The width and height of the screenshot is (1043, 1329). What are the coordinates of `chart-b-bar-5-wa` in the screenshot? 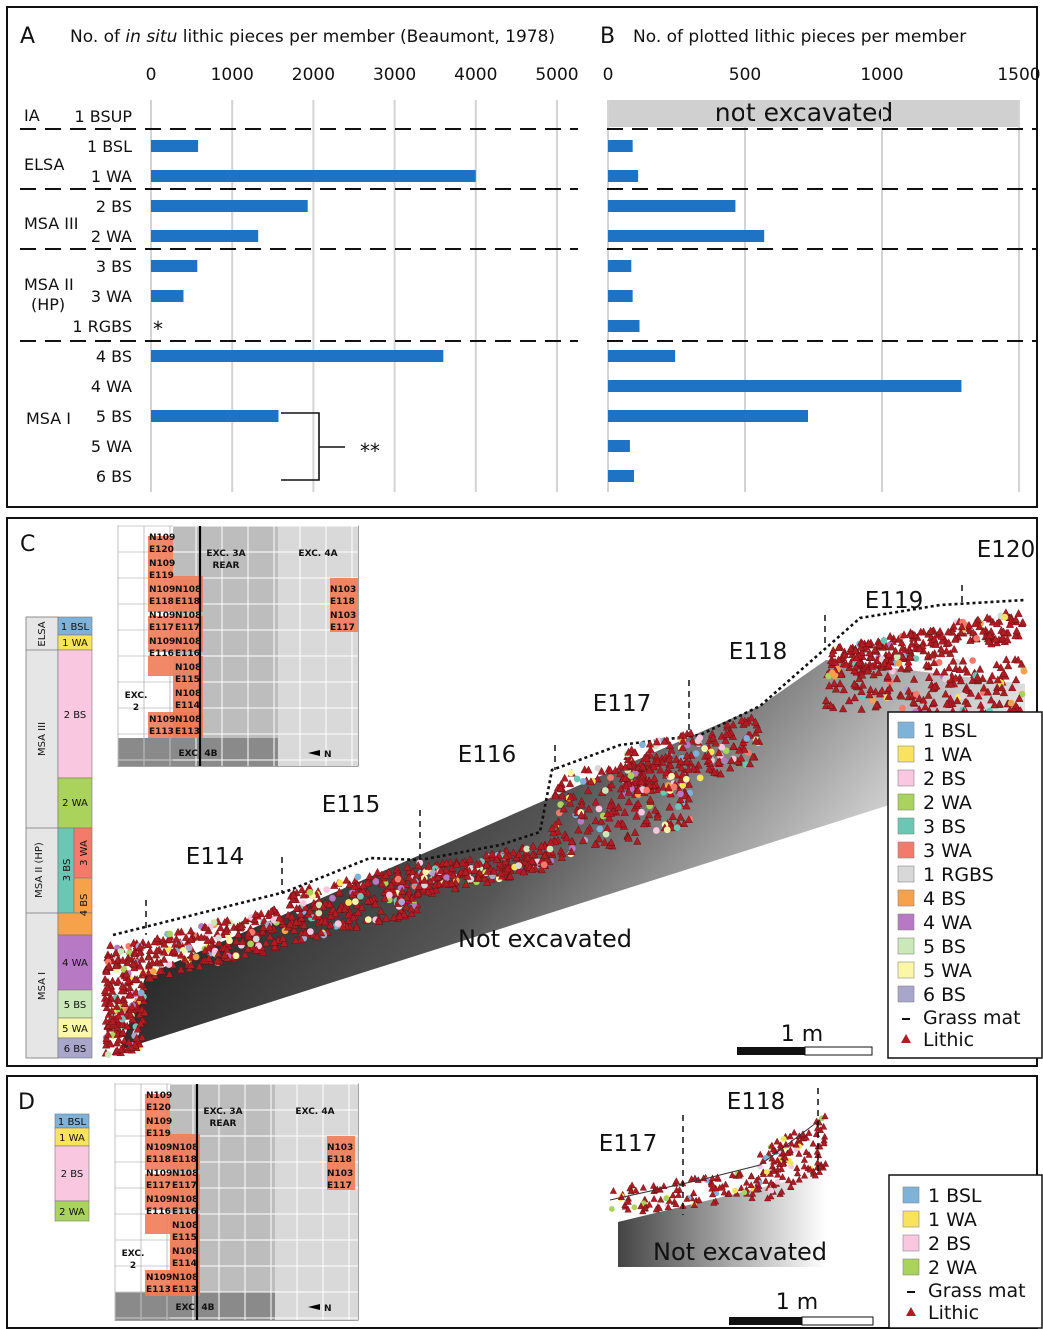 It's located at (619, 446).